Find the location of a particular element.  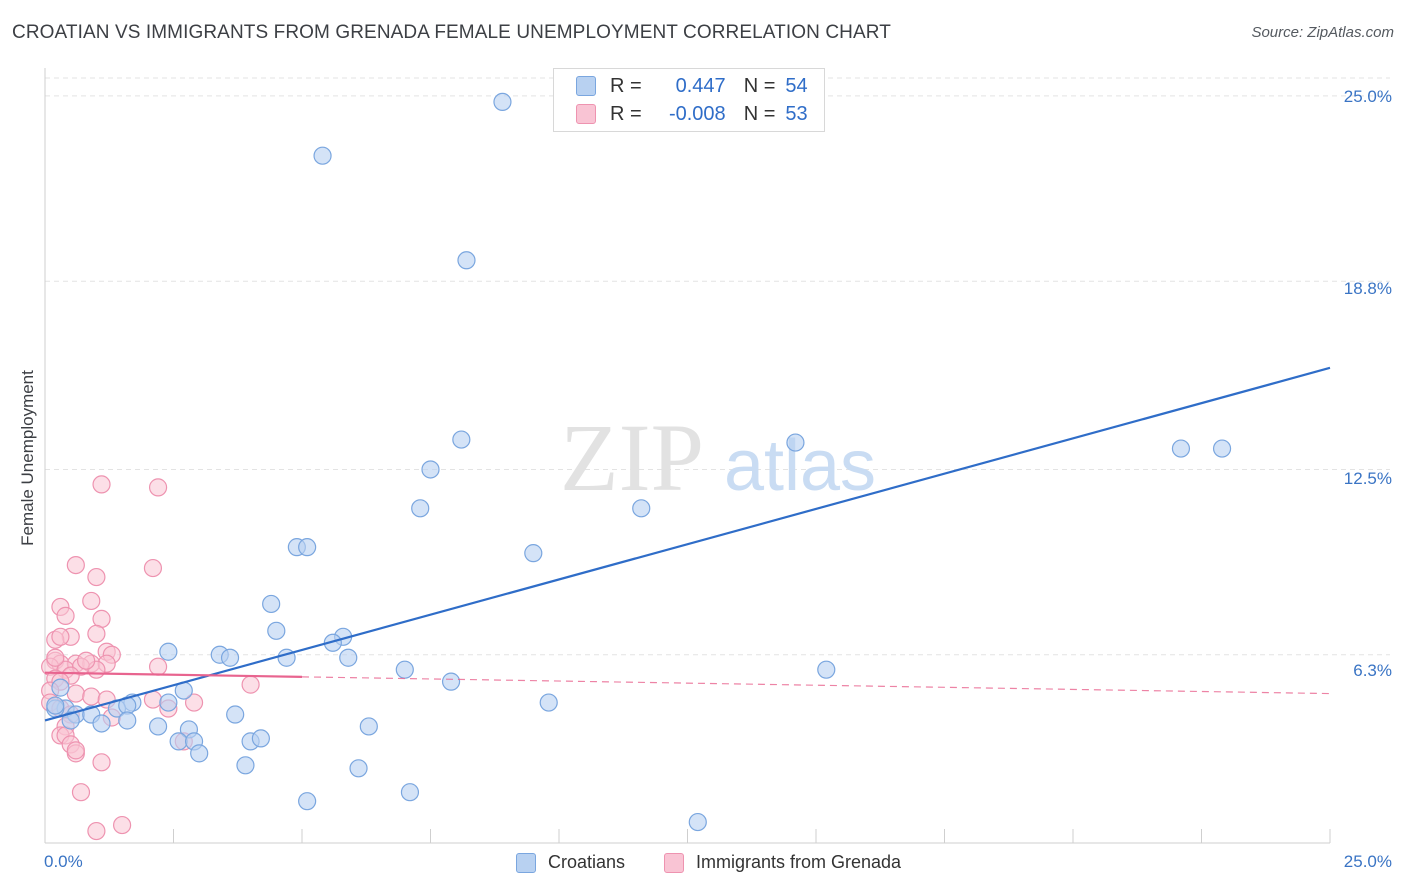

grenada-trend-line-dashed is located at coordinates (816, 685).